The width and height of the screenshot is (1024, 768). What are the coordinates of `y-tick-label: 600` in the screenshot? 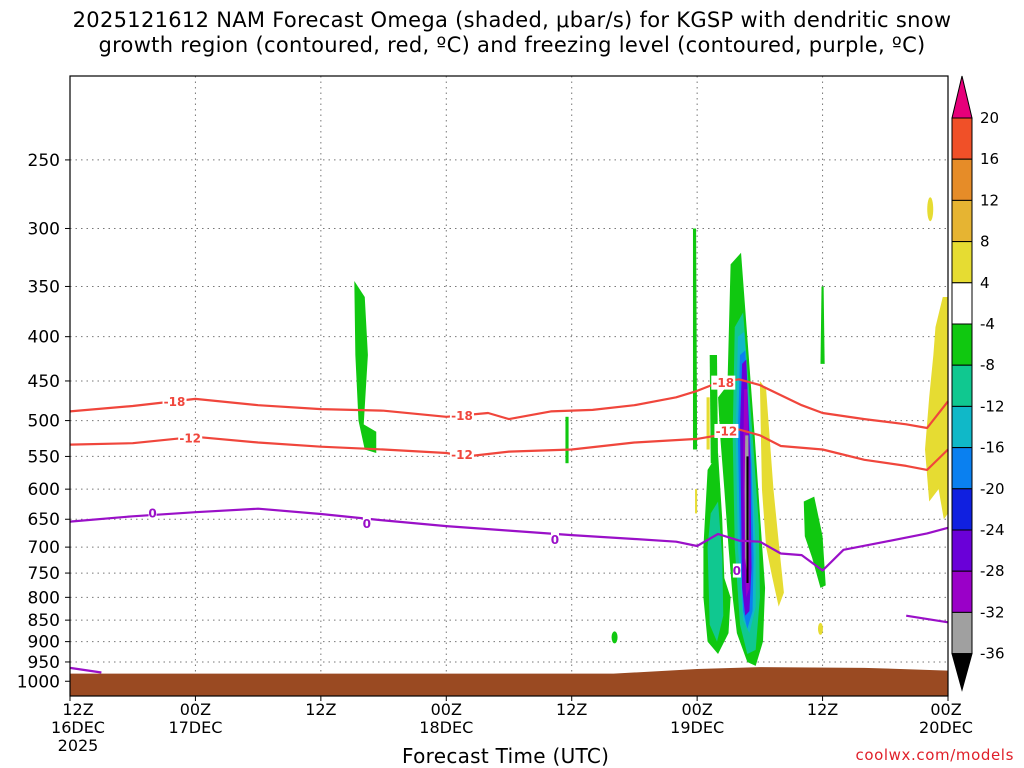 It's located at (44, 490).